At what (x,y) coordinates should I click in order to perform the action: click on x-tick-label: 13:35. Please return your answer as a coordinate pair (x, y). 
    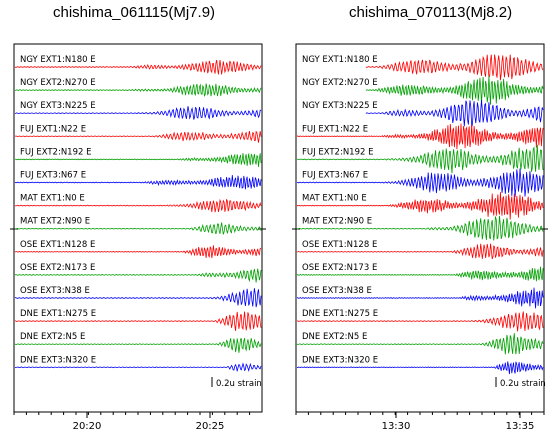
    Looking at the image, I should click on (520, 426).